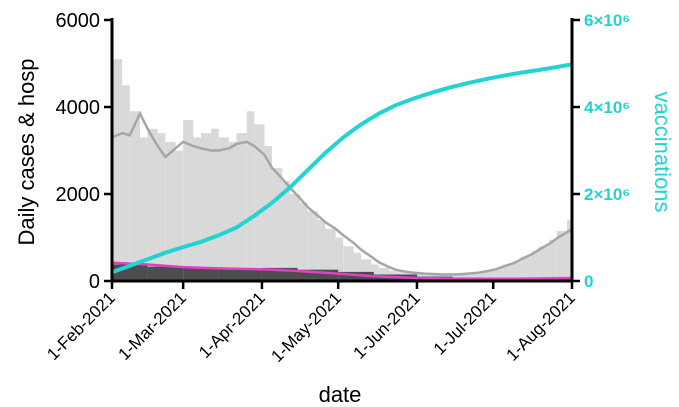  I want to click on y-tick-label: 4000, so click(78, 108).